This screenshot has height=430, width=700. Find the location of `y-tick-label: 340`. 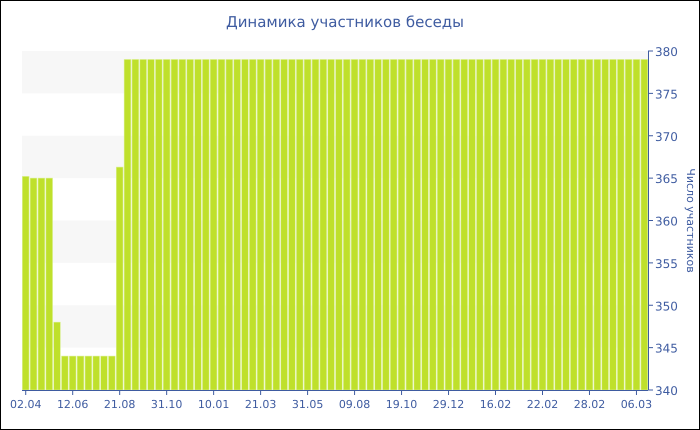

y-tick-label: 340 is located at coordinates (666, 391).